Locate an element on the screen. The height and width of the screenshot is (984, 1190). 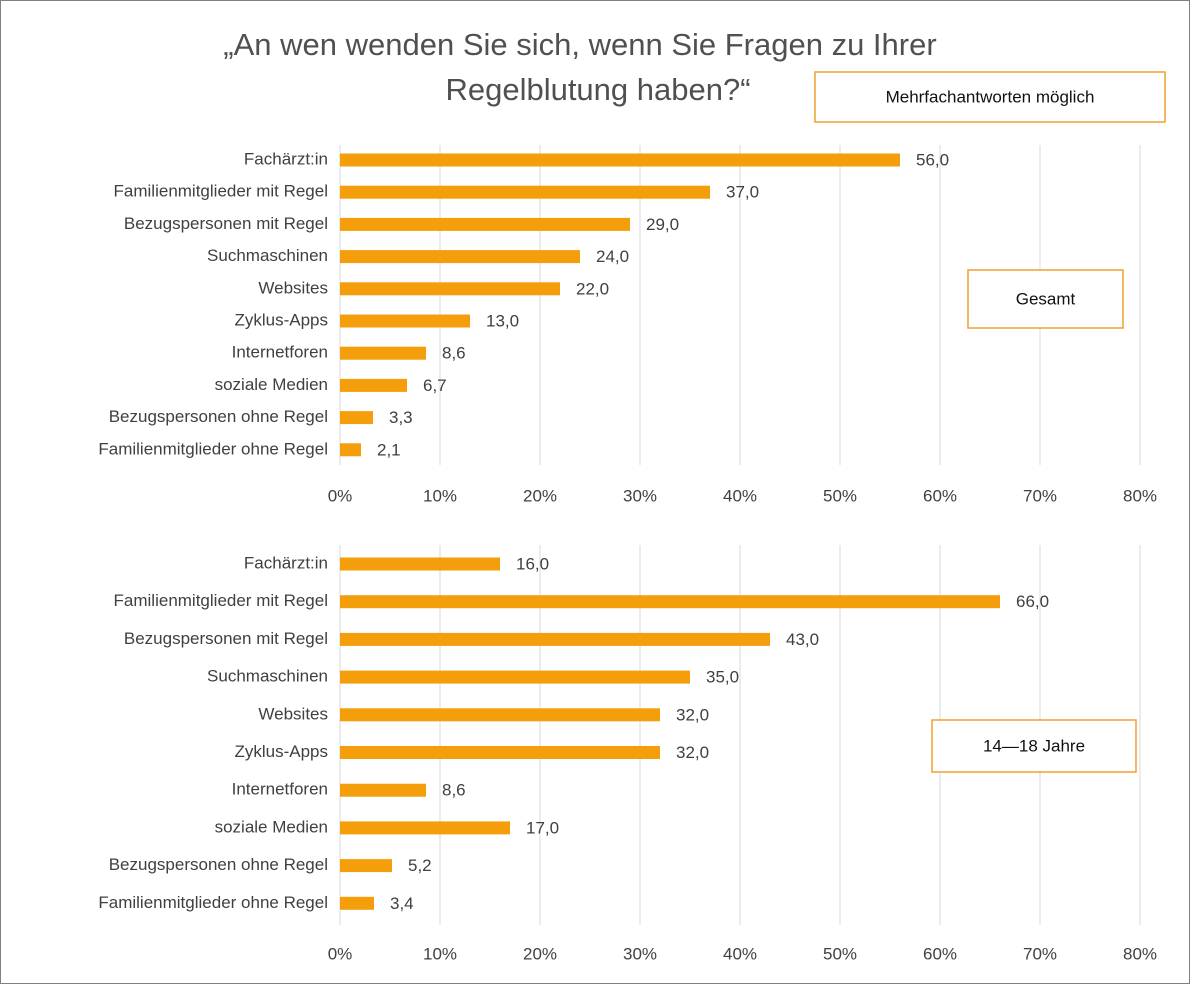
chart-label: Gesamt is located at coordinates (1046, 298).